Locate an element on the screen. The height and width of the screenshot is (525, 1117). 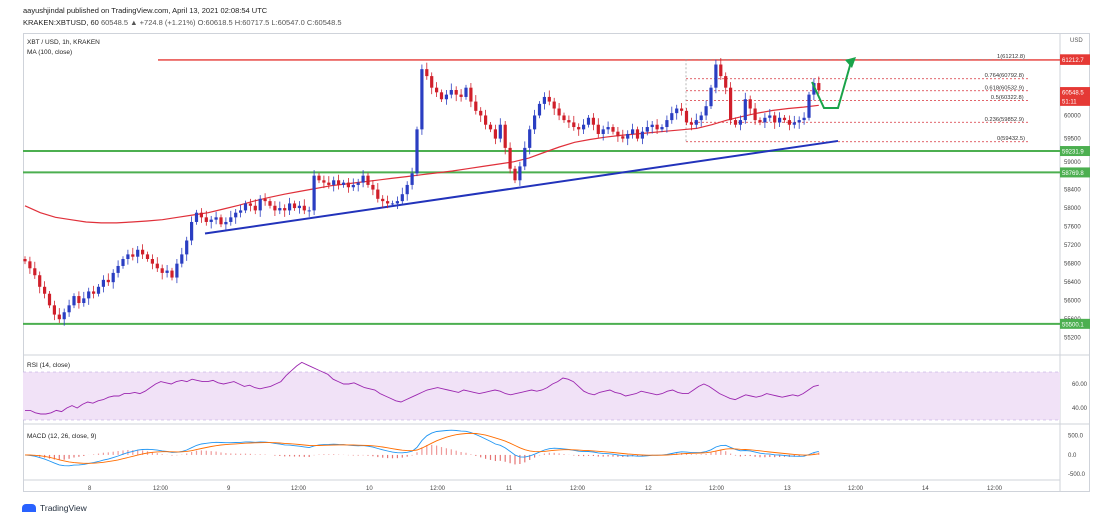
price-tag-label: 51:11 is located at coordinates (1069, 102).